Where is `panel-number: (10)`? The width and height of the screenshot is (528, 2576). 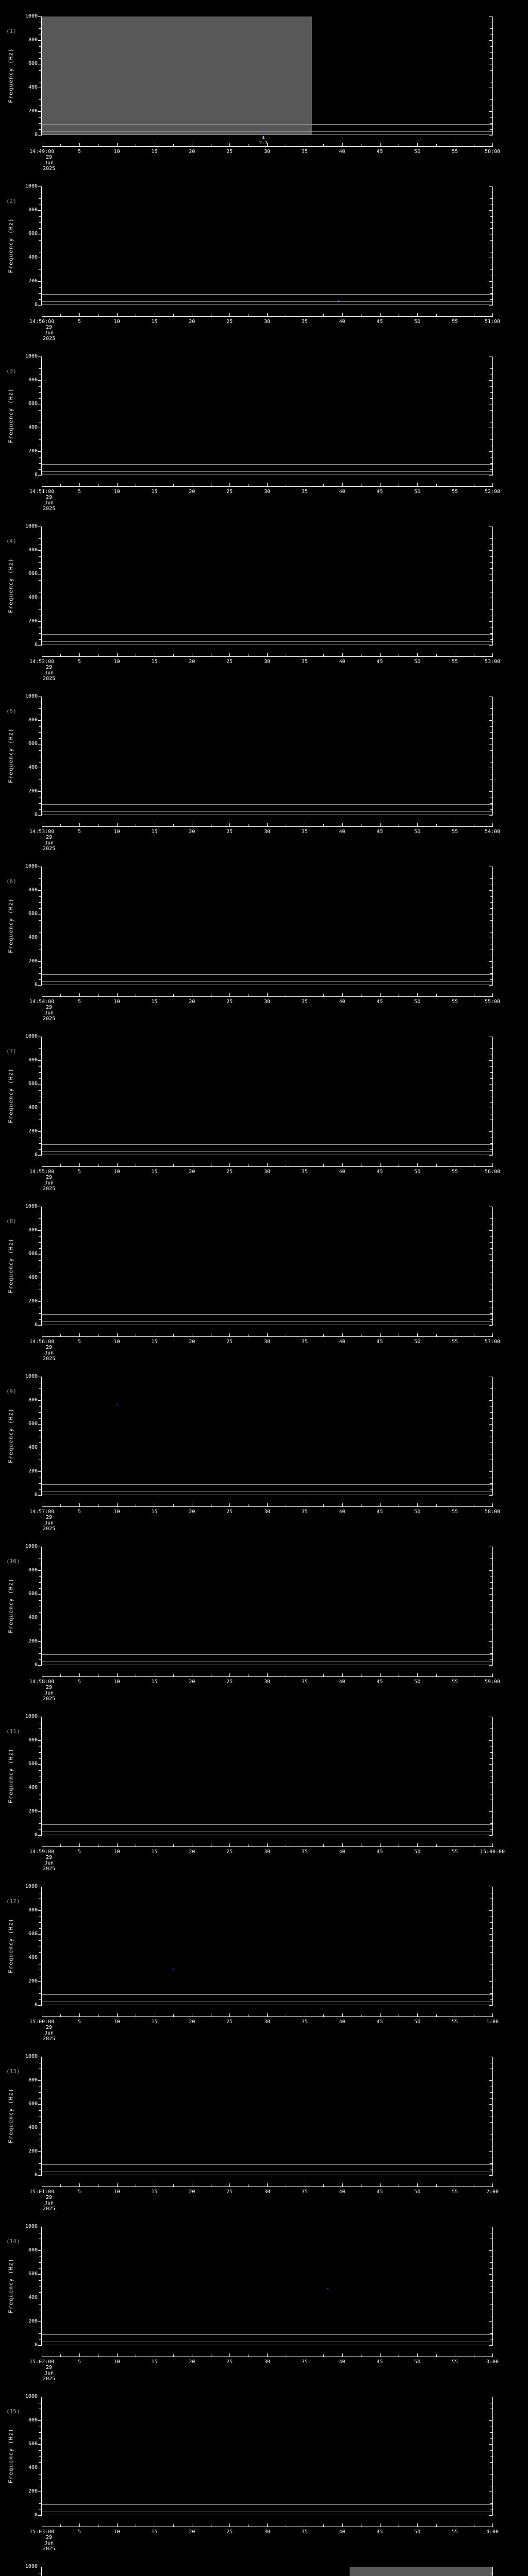
panel-number: (10) is located at coordinates (13, 1561).